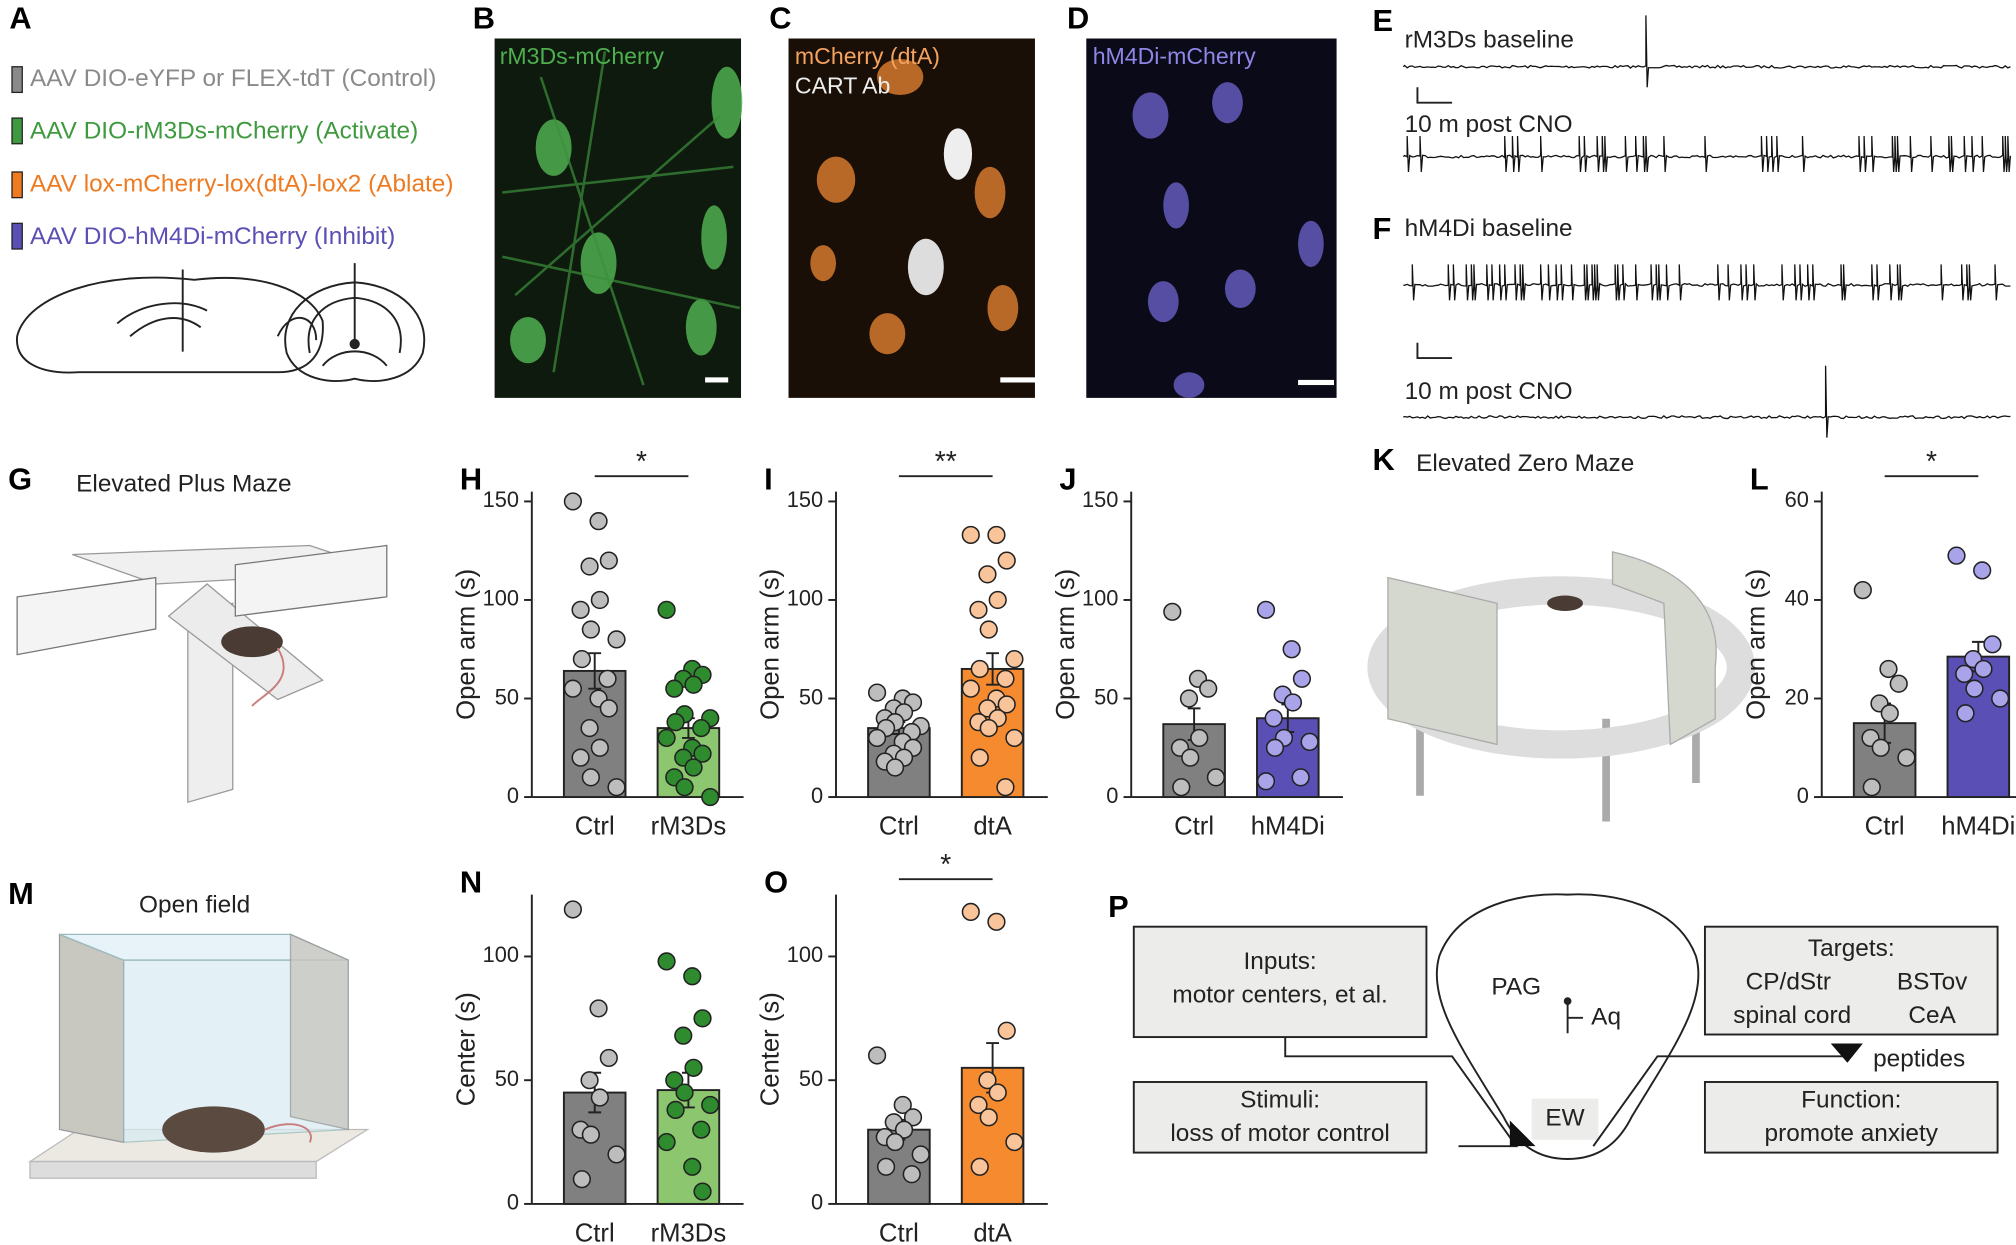 The height and width of the screenshot is (1245, 2016). I want to click on y-axis-label: Center (s), so click(466, 1049).